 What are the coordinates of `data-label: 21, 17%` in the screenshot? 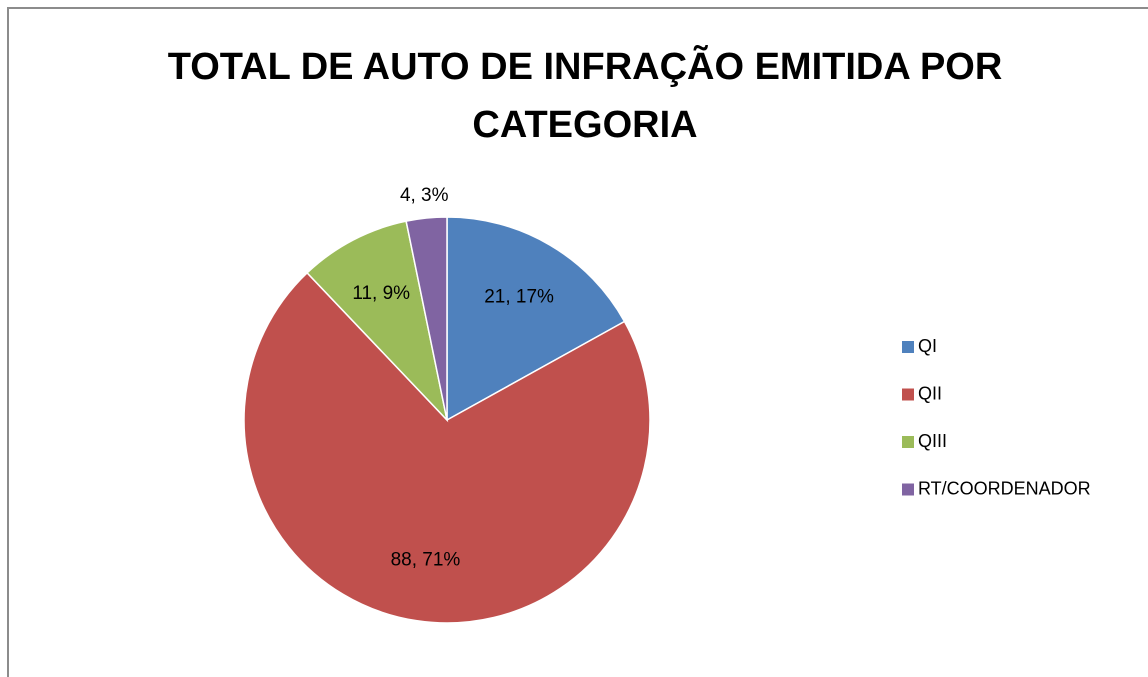 It's located at (519, 297).